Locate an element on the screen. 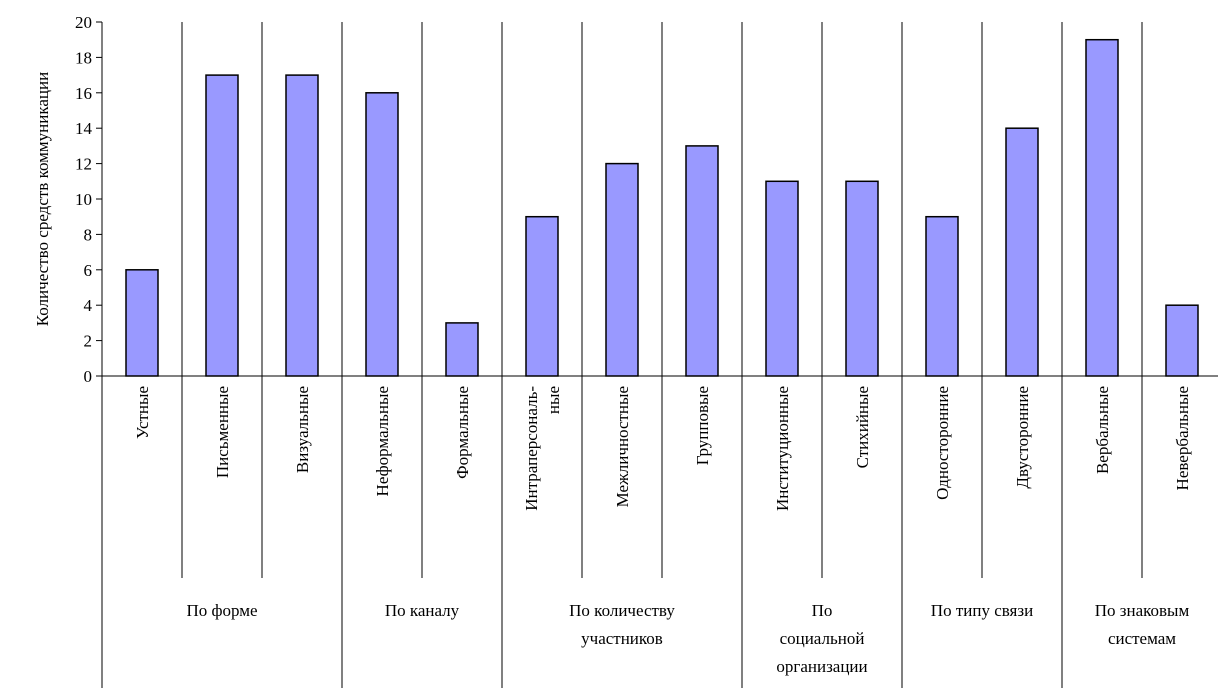 The width and height of the screenshot is (1218, 693). category-label: ные is located at coordinates (553, 400).